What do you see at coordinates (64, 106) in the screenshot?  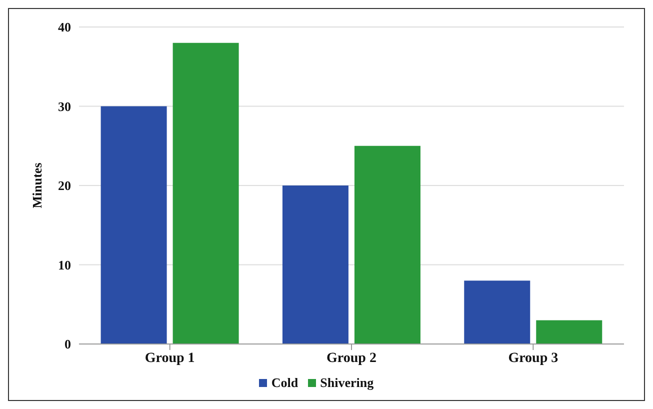 I see `y-tick-label: 30` at bounding box center [64, 106].